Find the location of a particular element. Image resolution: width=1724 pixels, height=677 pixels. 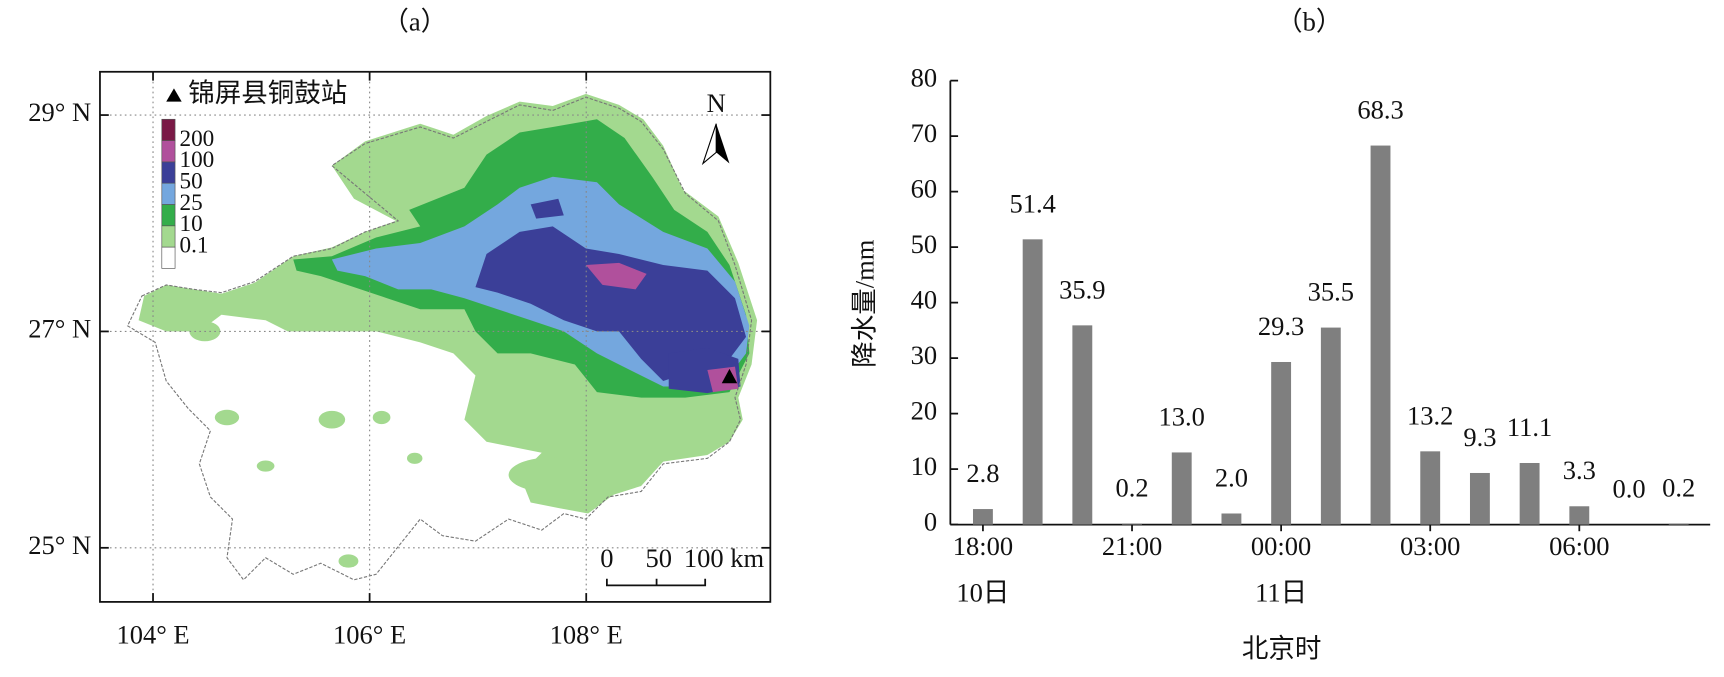

value-label: 13.0 is located at coordinates (1182, 416).